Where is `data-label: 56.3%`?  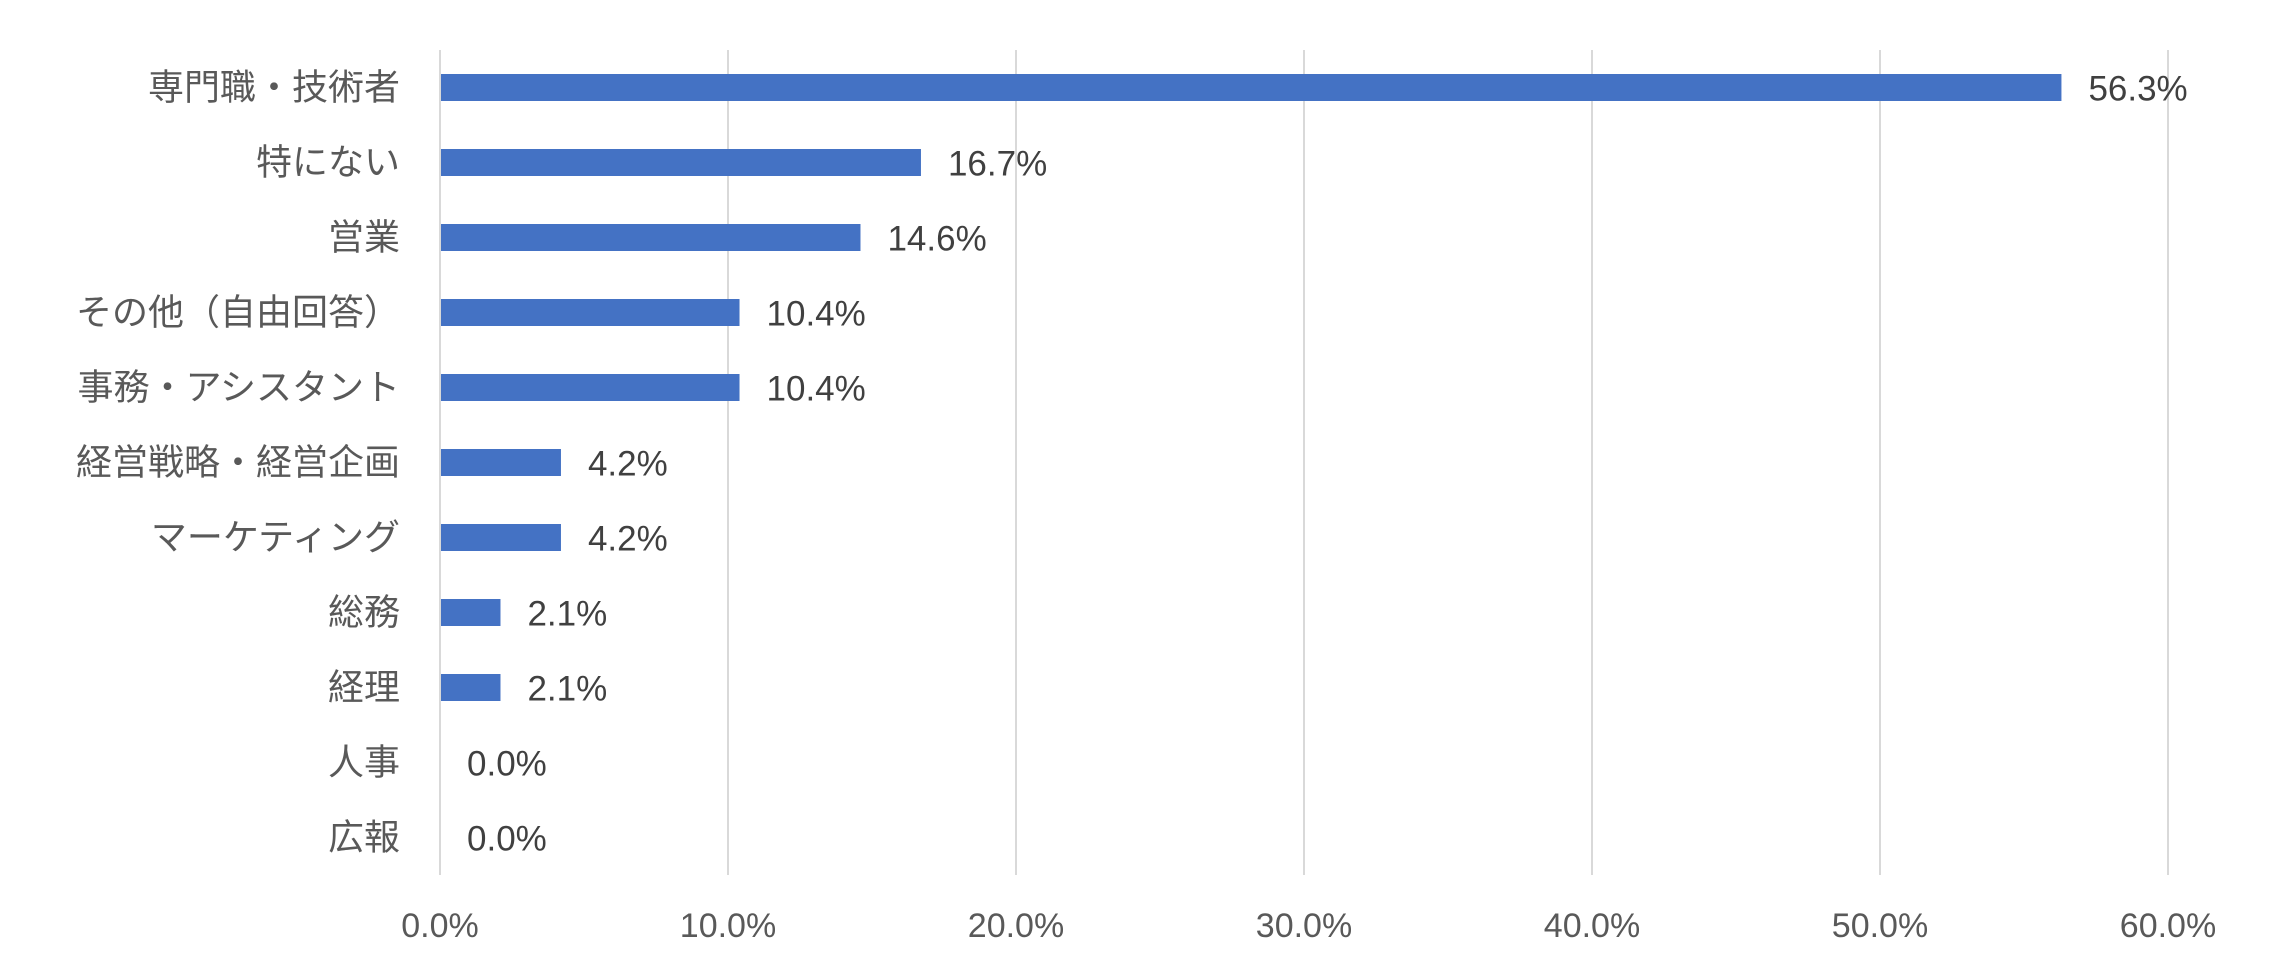
data-label: 56.3% is located at coordinates (2137, 89).